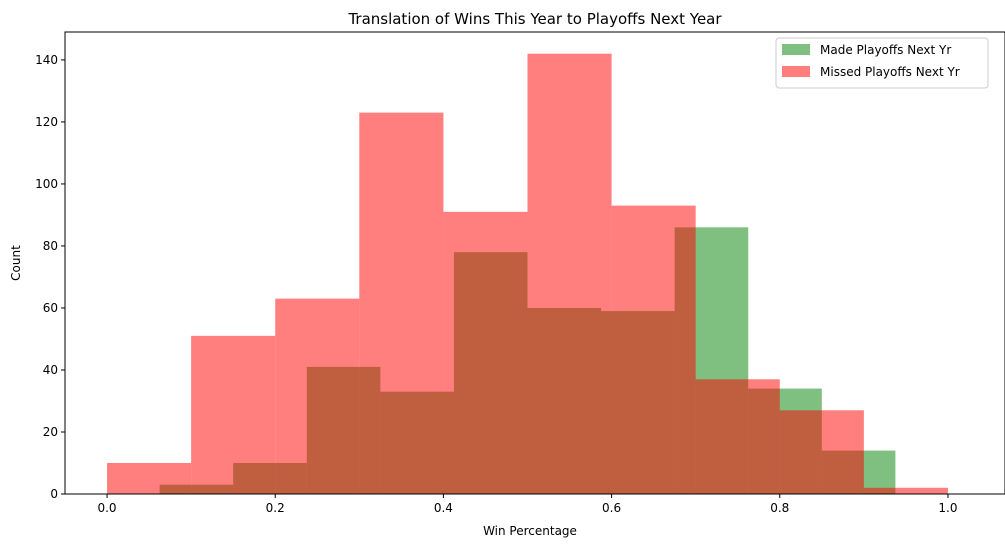 This screenshot has width=1005, height=547. I want to click on y-tick-label: 40, so click(50, 370).